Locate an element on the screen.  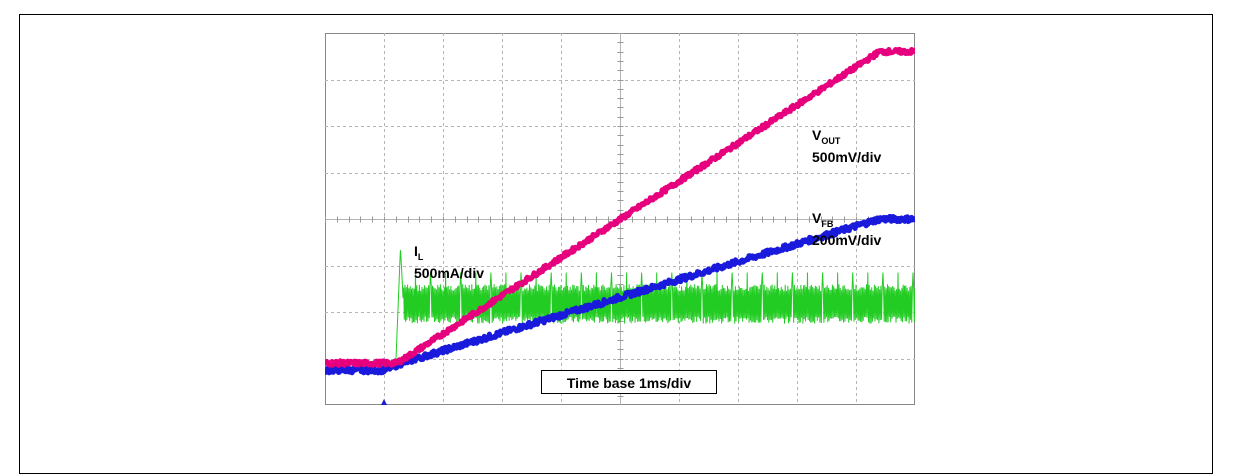
vfb-scale: 200mV/div is located at coordinates (847, 240).